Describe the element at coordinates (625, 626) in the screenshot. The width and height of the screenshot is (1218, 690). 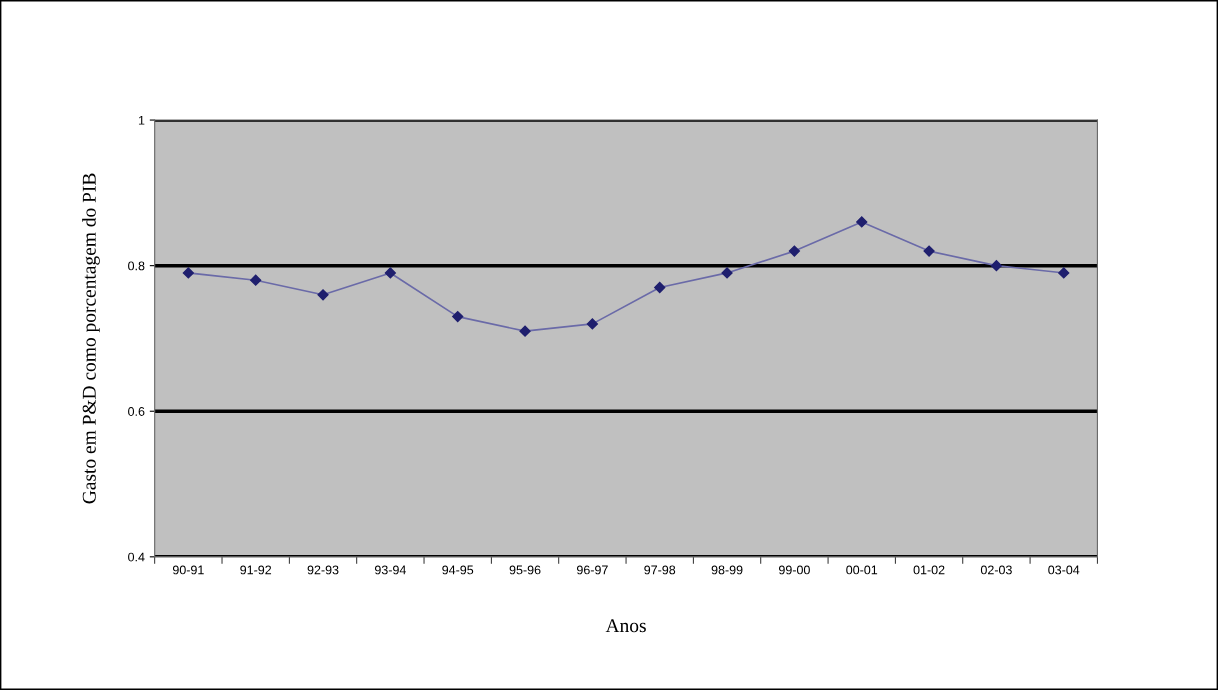
I see `x-axis-title: Anos` at that location.